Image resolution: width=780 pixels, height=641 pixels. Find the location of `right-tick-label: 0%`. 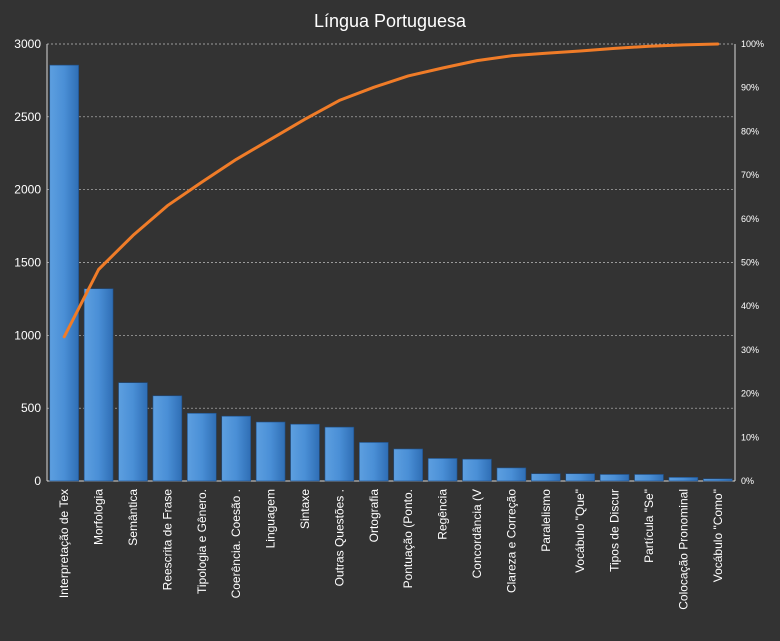

right-tick-label: 0% is located at coordinates (747, 481).